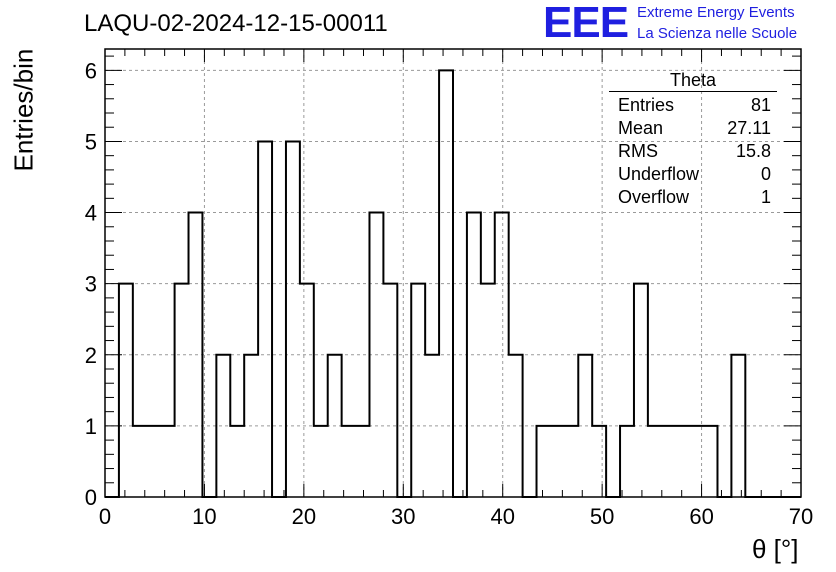 The image size is (836, 572). I want to click on stats-value: 15.8, so click(753, 151).